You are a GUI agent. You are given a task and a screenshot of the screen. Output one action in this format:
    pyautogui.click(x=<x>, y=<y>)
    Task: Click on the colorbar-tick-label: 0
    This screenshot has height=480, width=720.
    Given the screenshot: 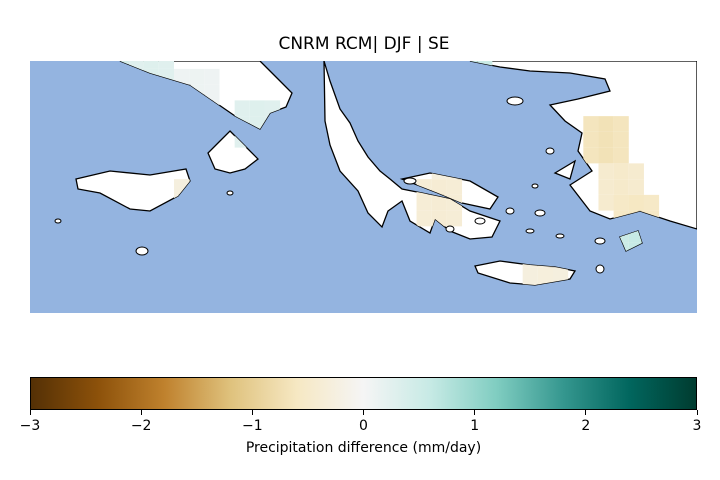 What is the action you would take?
    pyautogui.click(x=363, y=426)
    